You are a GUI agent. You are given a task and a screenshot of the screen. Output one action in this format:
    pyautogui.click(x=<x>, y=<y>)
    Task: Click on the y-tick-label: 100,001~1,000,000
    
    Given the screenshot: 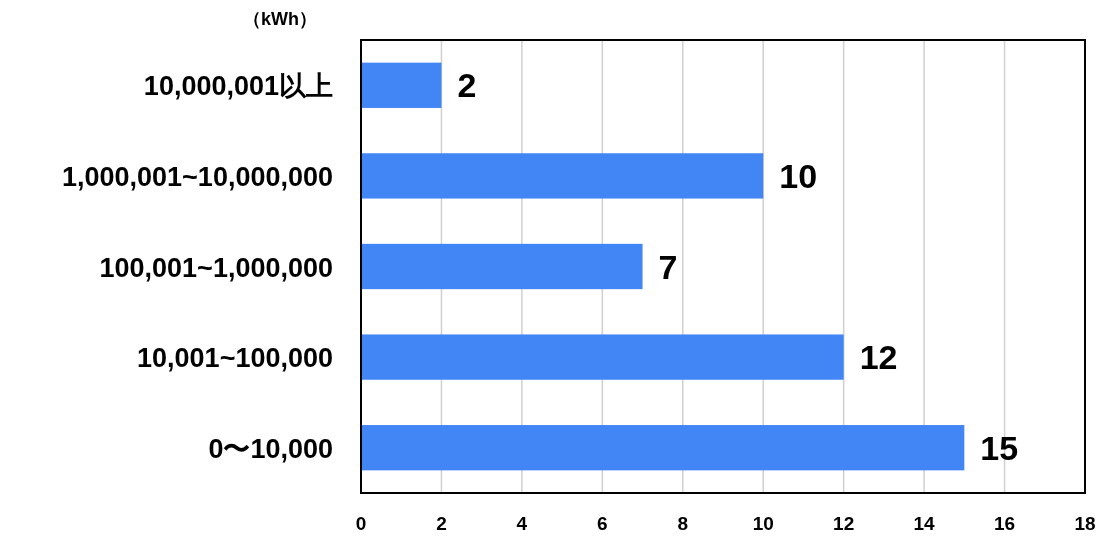 What is the action you would take?
    pyautogui.click(x=216, y=267)
    